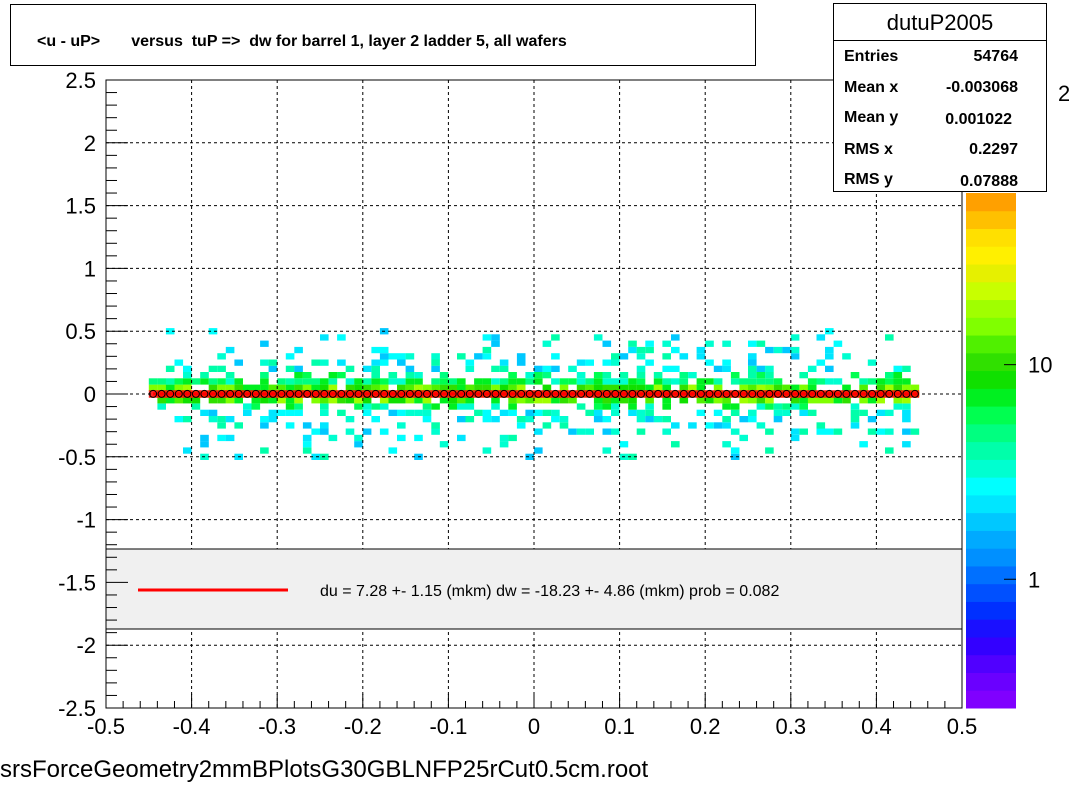 This screenshot has width=1069, height=787. What do you see at coordinates (90, 394) in the screenshot?
I see `y-tick-label: 0` at bounding box center [90, 394].